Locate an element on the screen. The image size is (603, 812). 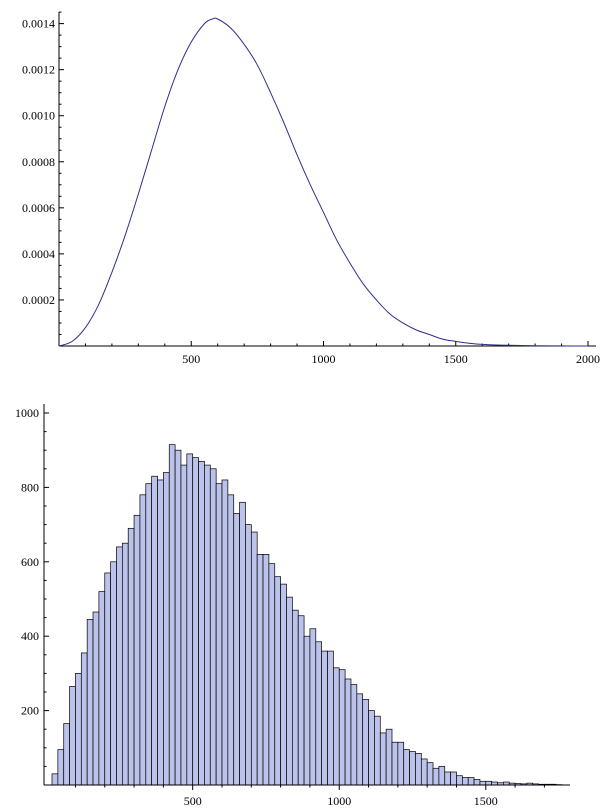
histogram-y-tick-label: 600 is located at coordinates (30, 562).